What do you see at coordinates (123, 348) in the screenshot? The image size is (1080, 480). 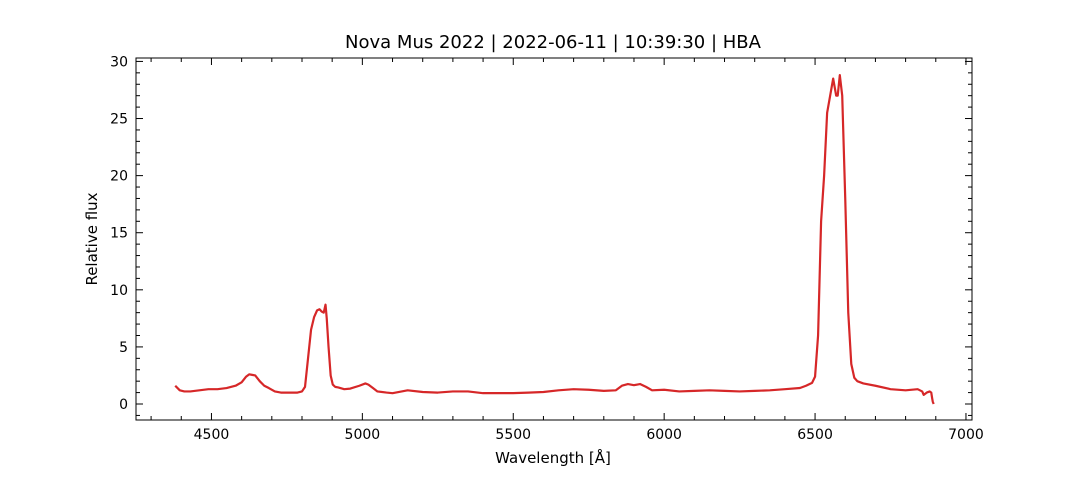 I see `y-tick-label: 5` at bounding box center [123, 348].